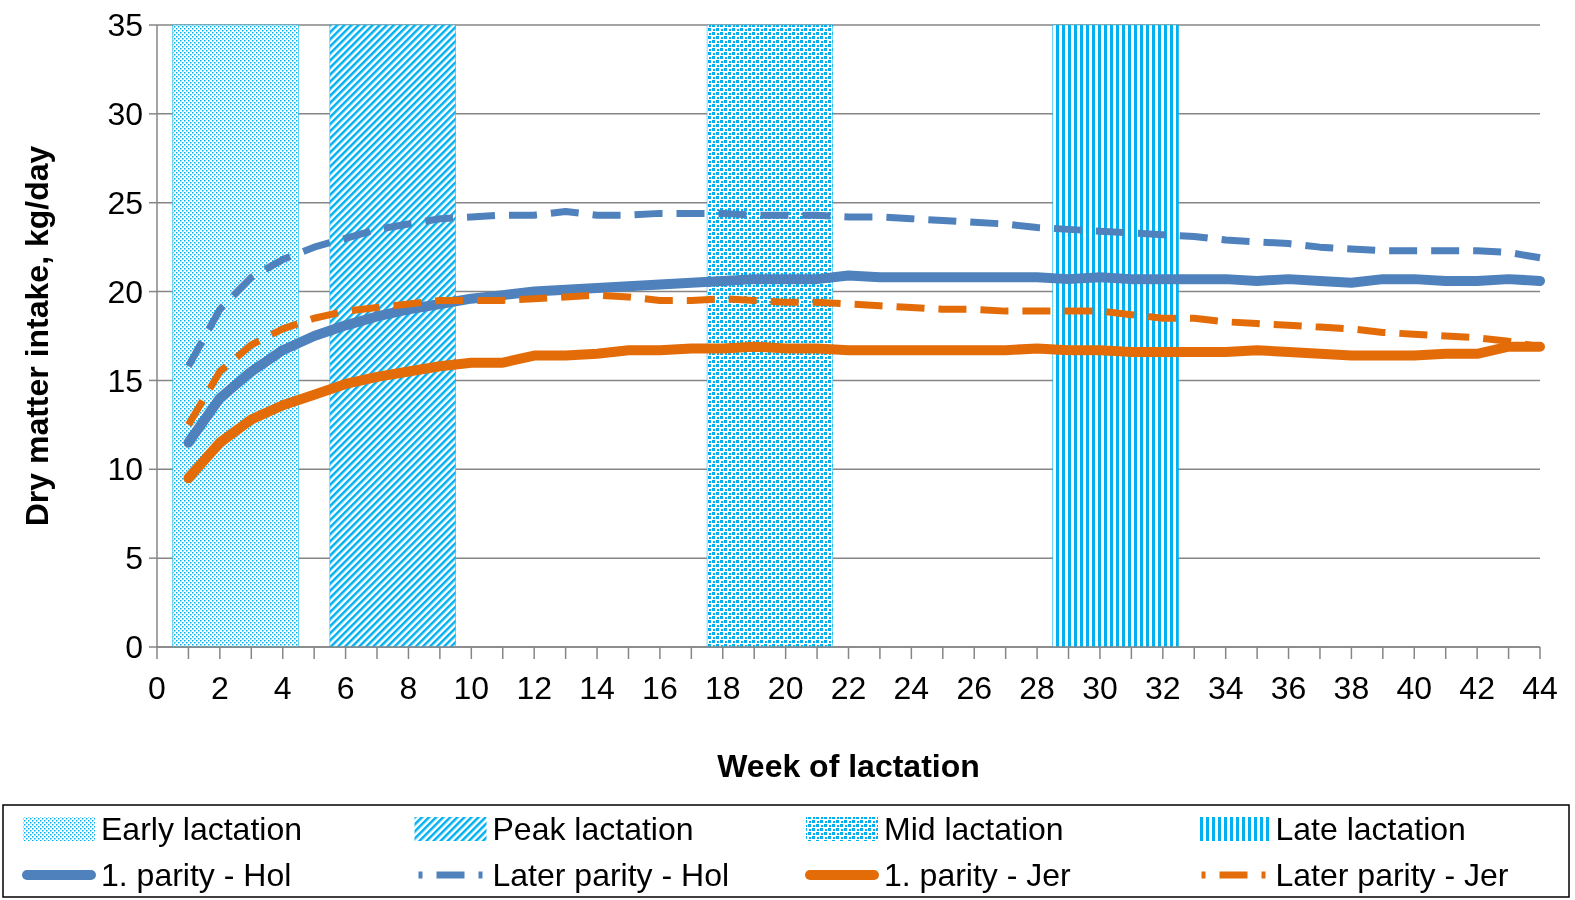 The height and width of the screenshot is (900, 1575). I want to click on x-tick-label: 6, so click(345, 688).